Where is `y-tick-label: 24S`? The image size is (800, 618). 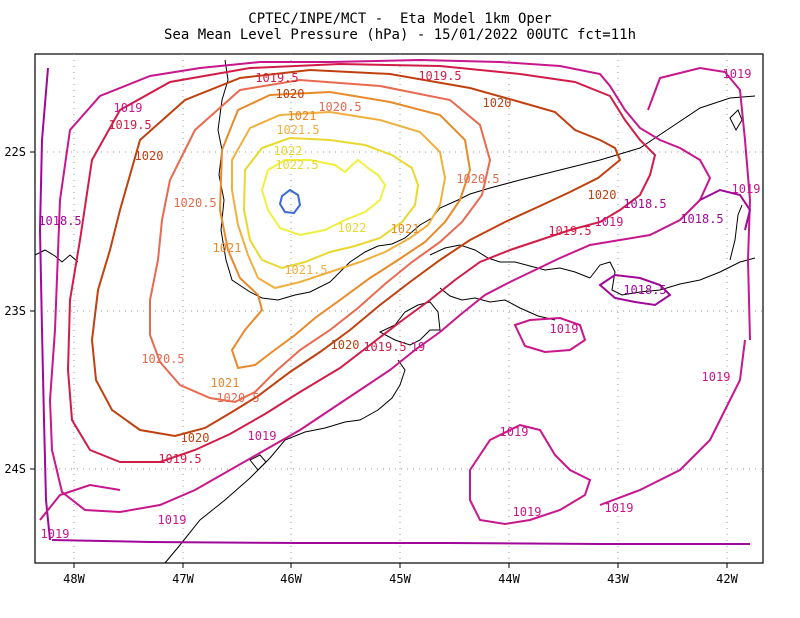
y-tick-label: 24S is located at coordinates (15, 469).